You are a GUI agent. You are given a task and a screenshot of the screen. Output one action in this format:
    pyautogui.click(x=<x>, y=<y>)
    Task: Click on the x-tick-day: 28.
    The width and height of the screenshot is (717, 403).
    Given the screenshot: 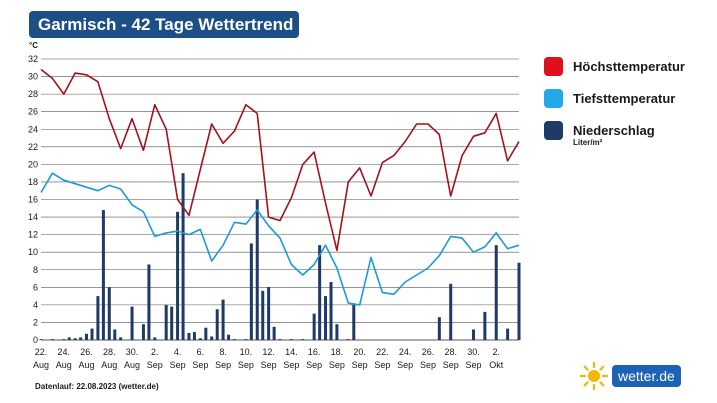 What is the action you would take?
    pyautogui.click(x=109, y=352)
    